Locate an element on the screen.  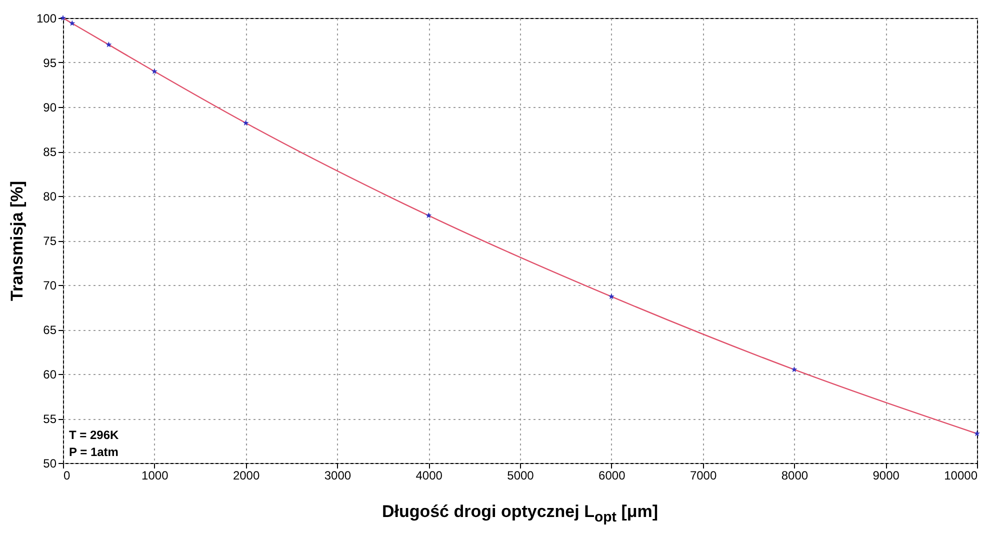
x-tick-label: 9000 is located at coordinates (886, 475).